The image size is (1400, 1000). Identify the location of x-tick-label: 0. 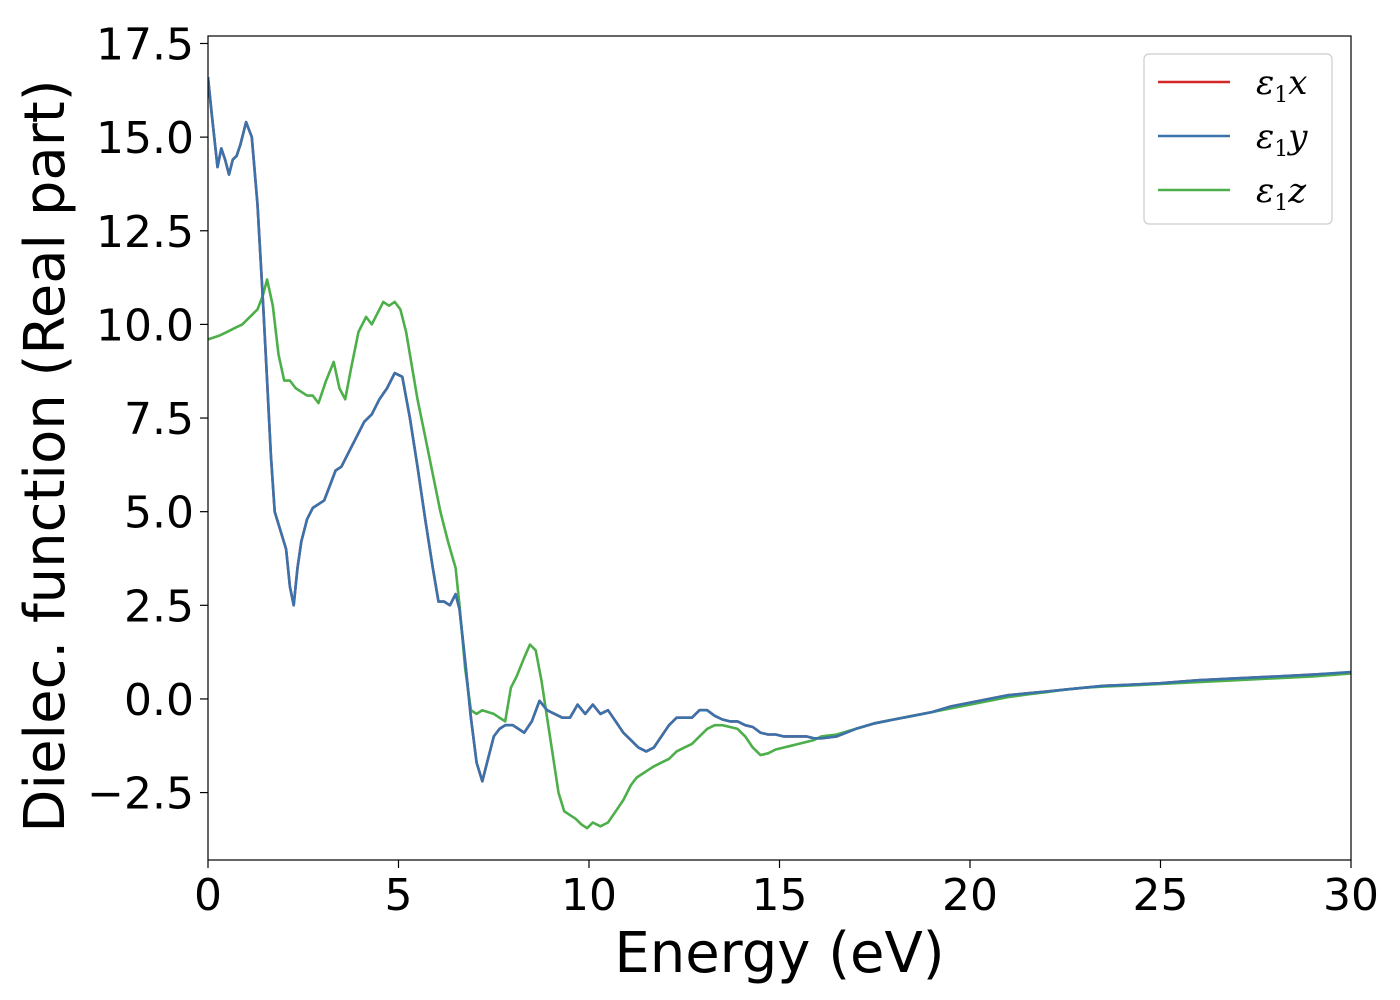
(208, 895).